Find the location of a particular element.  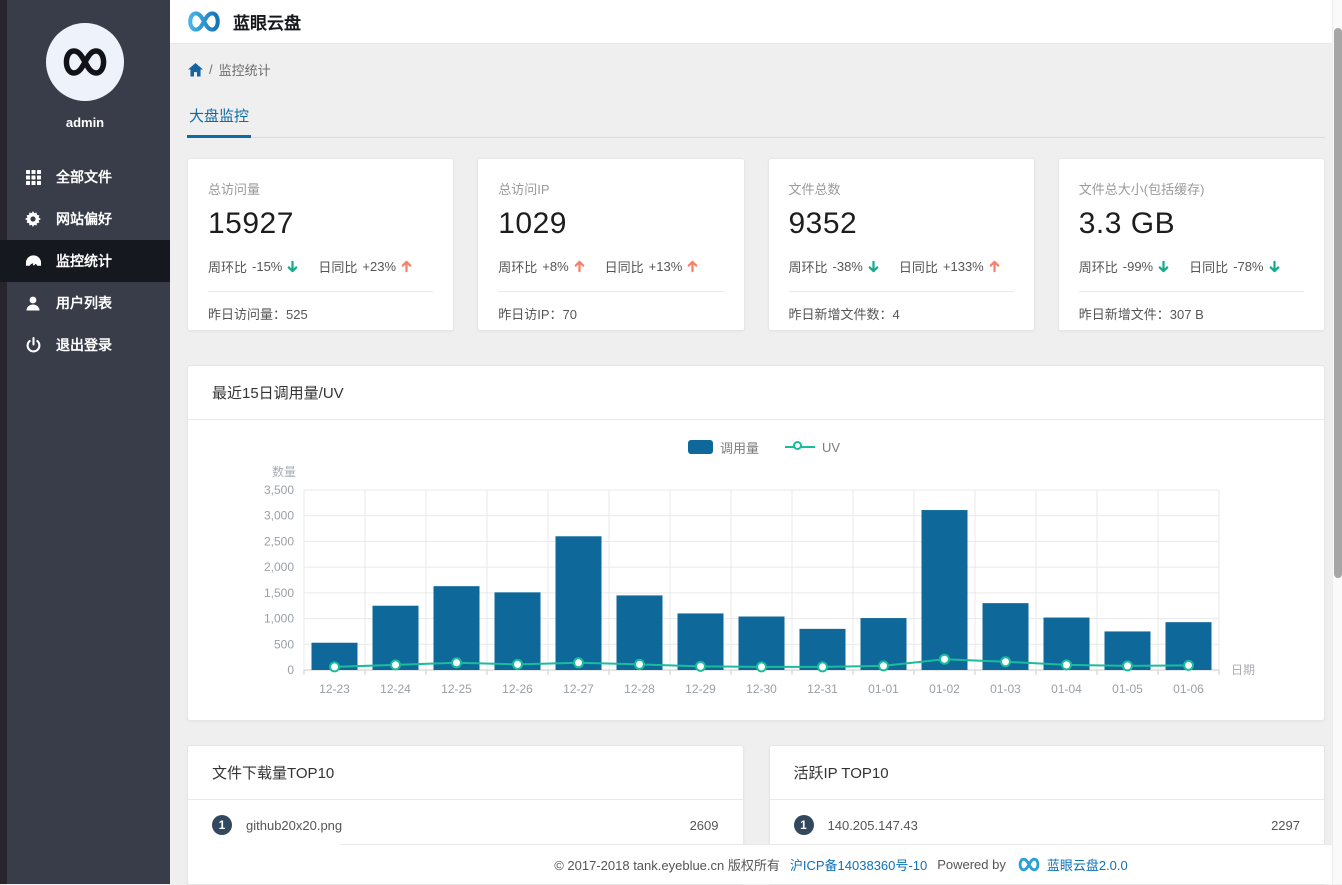

legend-line-swatch is located at coordinates (799, 445).